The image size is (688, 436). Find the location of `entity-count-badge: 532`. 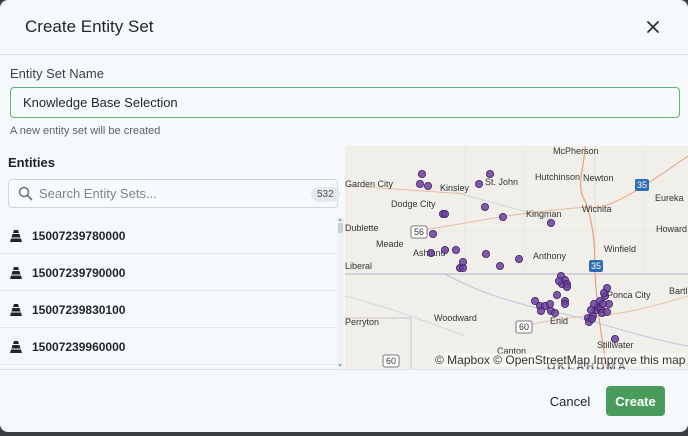

entity-count-badge: 532 is located at coordinates (325, 194).